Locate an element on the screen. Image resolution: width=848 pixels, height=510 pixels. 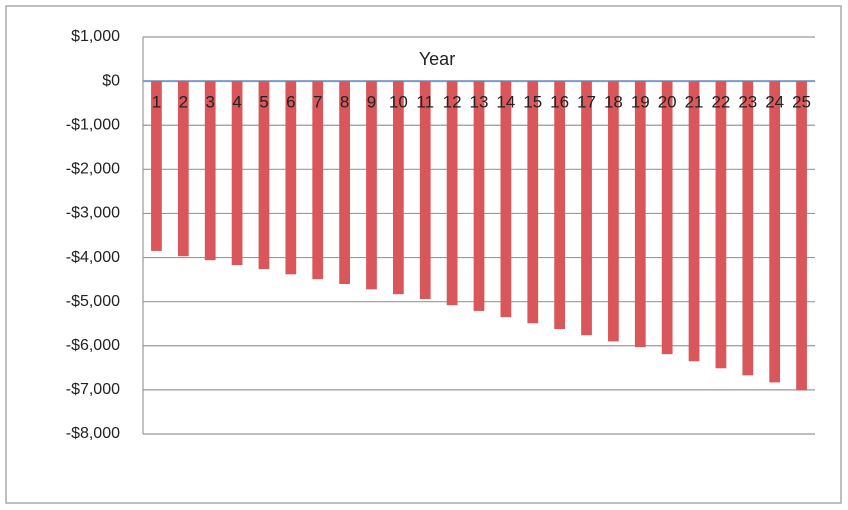
x-axis-label: Year is located at coordinates (437, 59).